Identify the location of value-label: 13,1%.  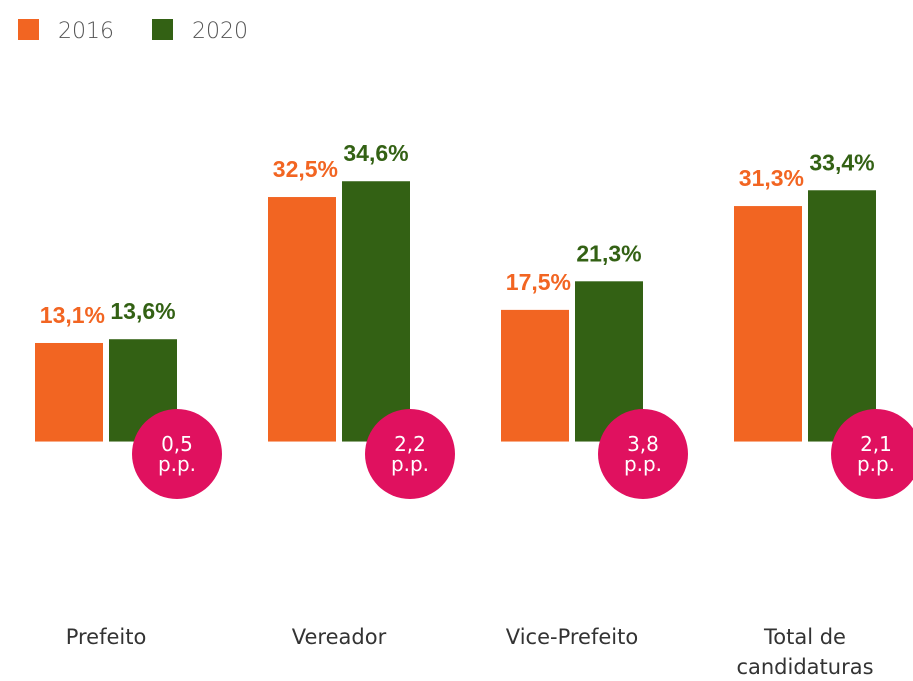
(72, 315).